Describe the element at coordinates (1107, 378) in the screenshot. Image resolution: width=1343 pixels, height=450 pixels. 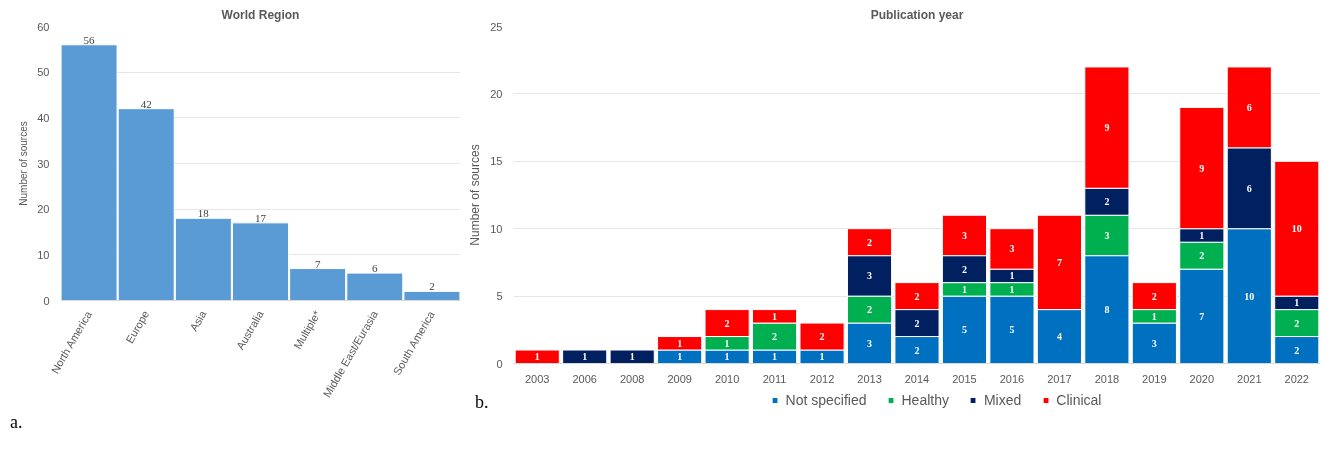
I see `x-tick-label: 2018` at that location.